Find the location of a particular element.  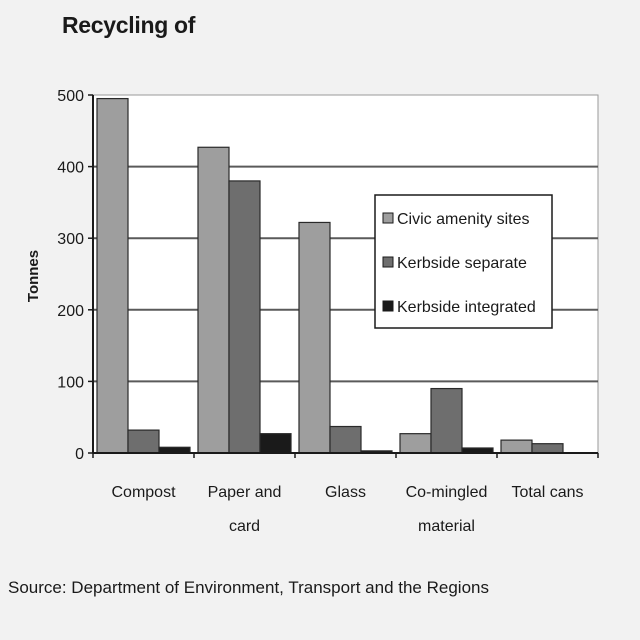

y-axis: 0 100 200 300 400 500 is located at coordinates (75, 275).